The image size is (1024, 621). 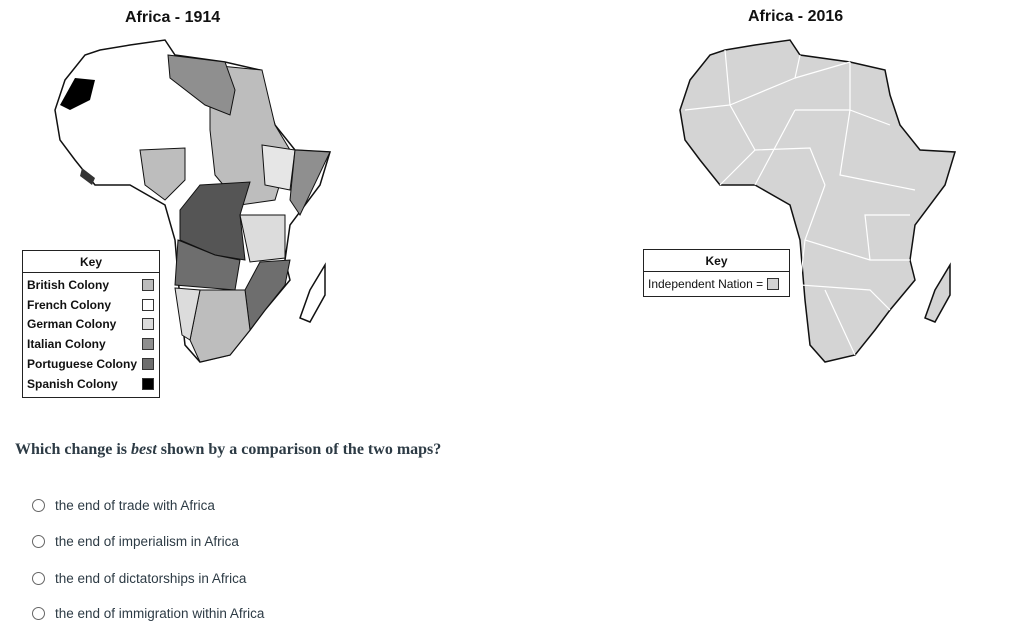 What do you see at coordinates (87, 176) in the screenshot?
I see `region-guinea-spanish` at bounding box center [87, 176].